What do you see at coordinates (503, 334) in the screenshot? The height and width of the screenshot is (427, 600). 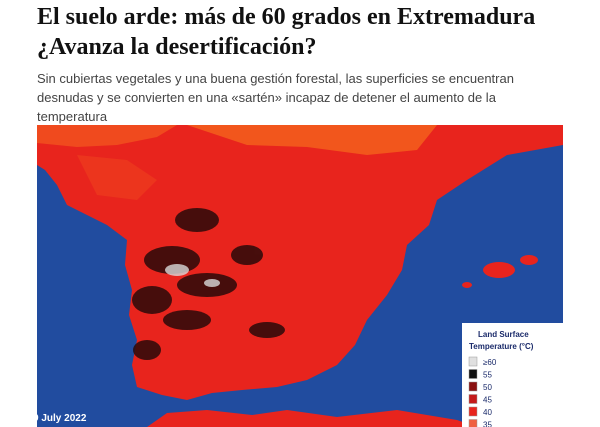 I see `legend-title: Land Surface` at bounding box center [503, 334].